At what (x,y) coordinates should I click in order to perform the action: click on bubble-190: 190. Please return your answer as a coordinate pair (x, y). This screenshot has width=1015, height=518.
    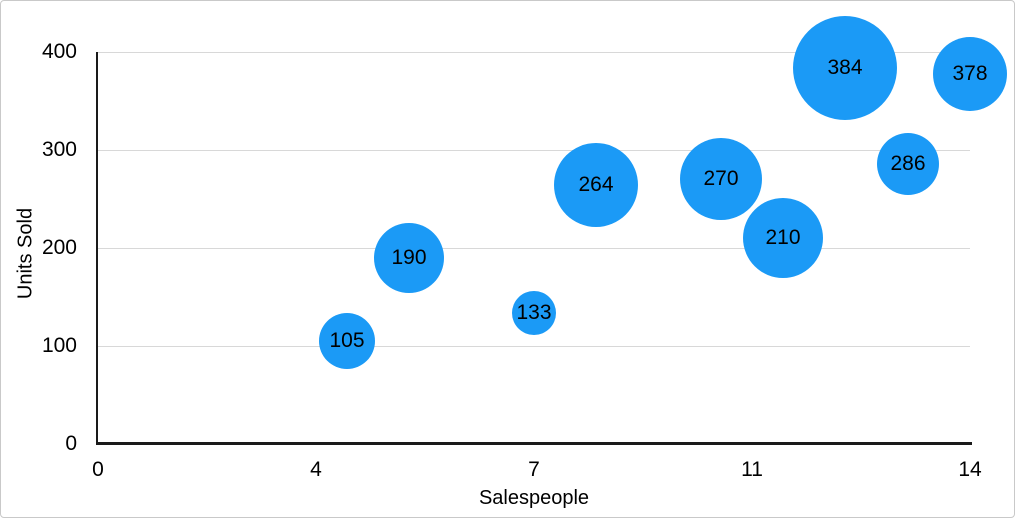
    Looking at the image, I should click on (409, 258).